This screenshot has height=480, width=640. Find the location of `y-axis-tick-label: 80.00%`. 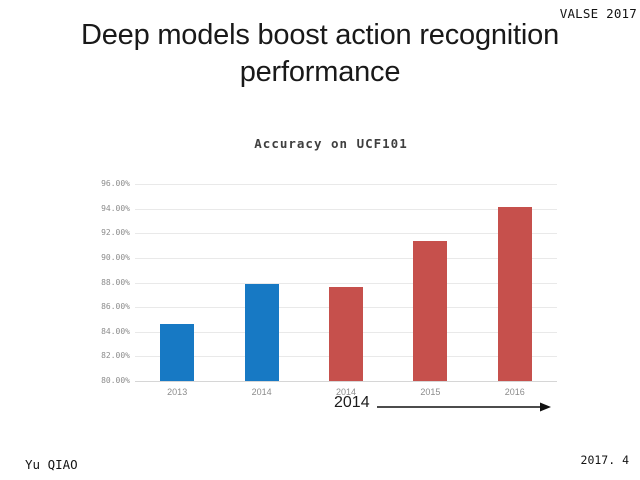

y-axis-tick-label: 80.00% is located at coordinates (115, 380).